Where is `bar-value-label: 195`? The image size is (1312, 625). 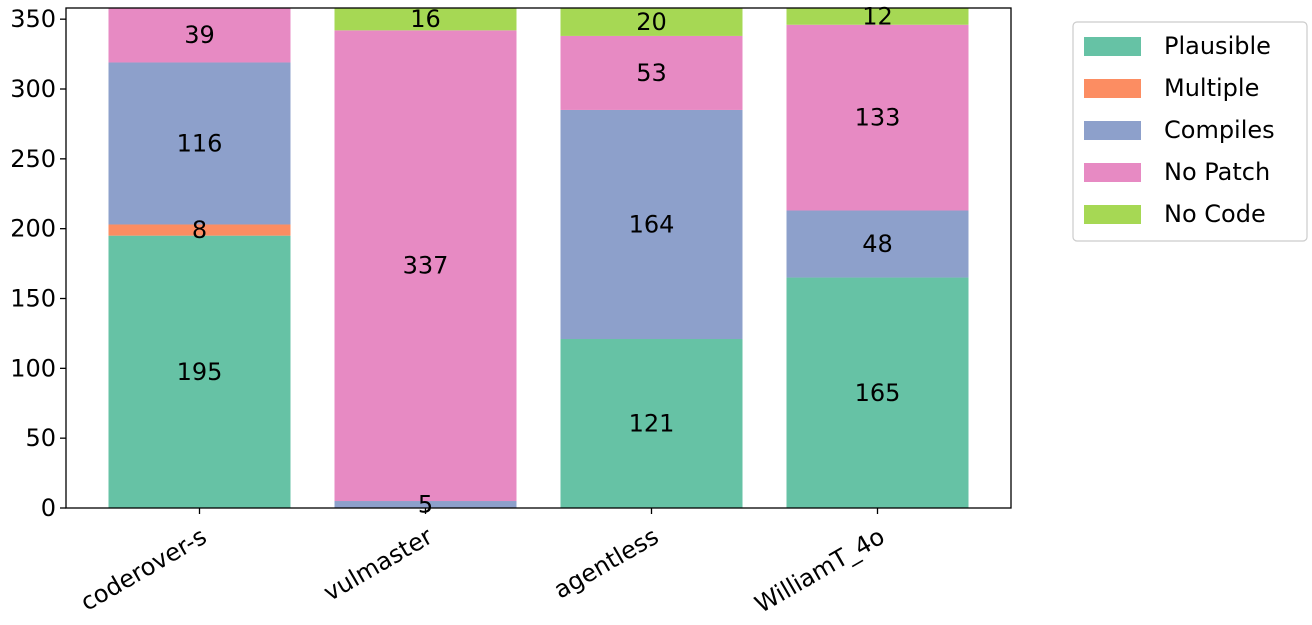 bar-value-label: 195 is located at coordinates (200, 372).